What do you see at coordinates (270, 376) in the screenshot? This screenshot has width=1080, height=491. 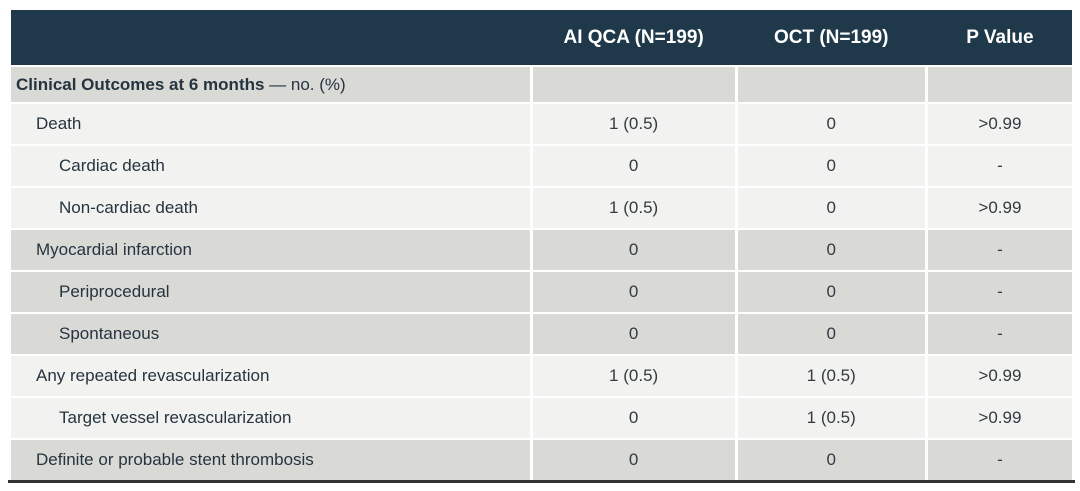 I see `row-label-cell: Any repeated revascularization` at bounding box center [270, 376].